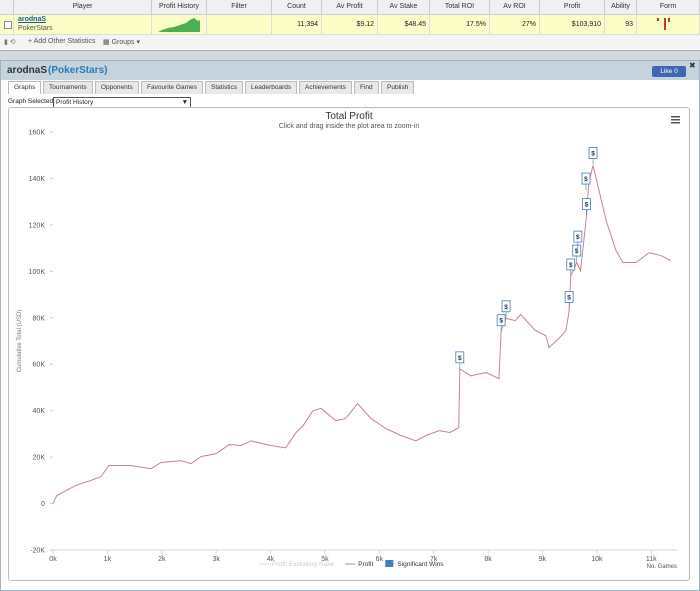  Describe the element at coordinates (7, 7) in the screenshot. I see `header-cell` at that location.